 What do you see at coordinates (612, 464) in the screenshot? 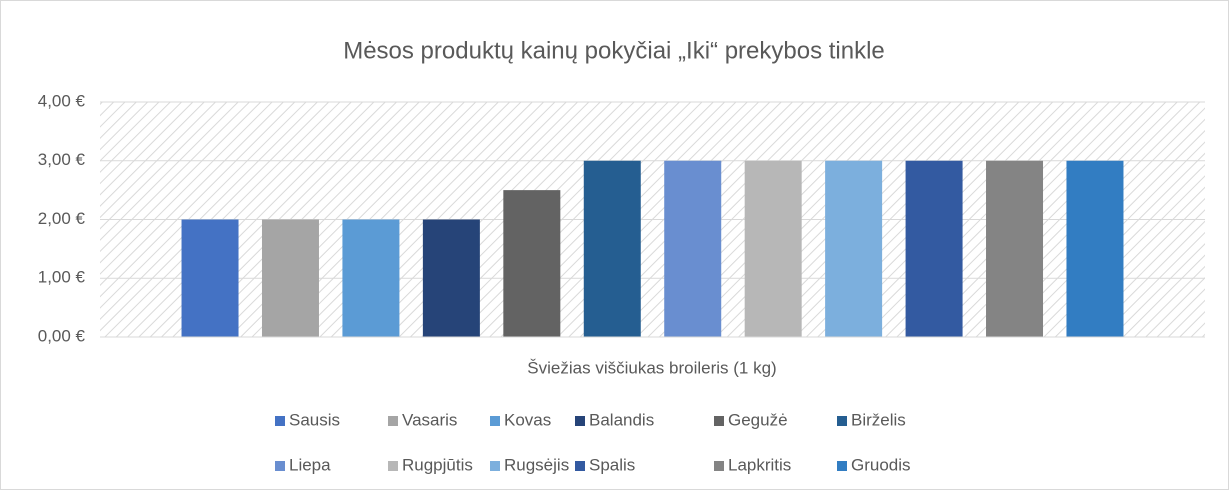
I see `legend-label: Spalis` at bounding box center [612, 464].